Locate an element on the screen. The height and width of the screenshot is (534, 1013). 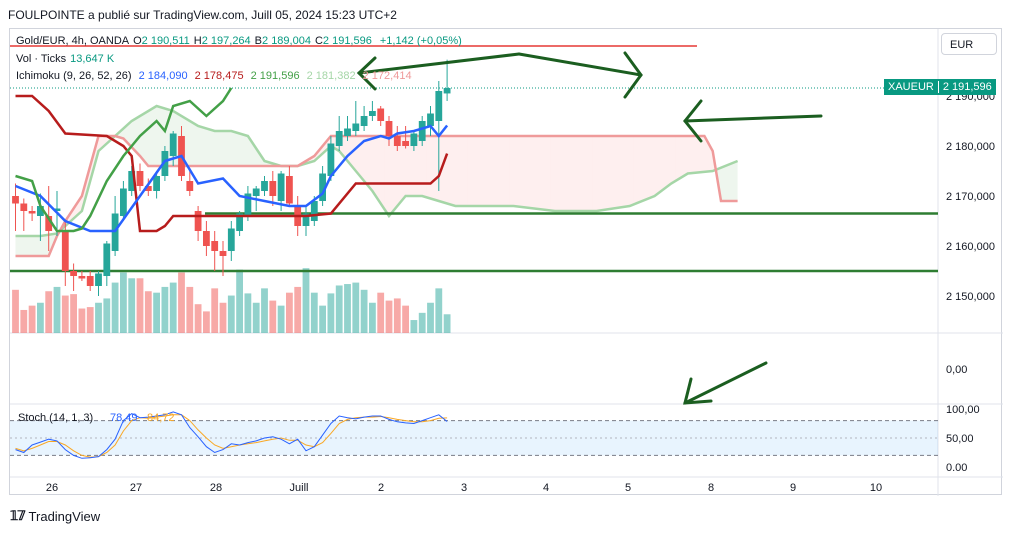
legend-ichimoku-spana: 2 181,382 is located at coordinates (331, 76).